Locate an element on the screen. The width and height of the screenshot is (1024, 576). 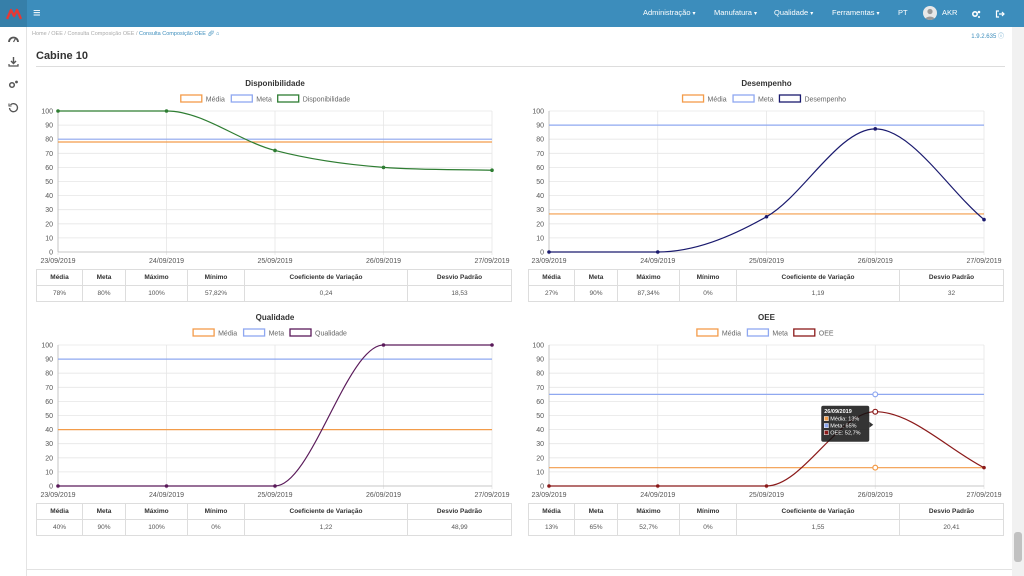
legend-item-oee: OEE is located at coordinates (813, 333).